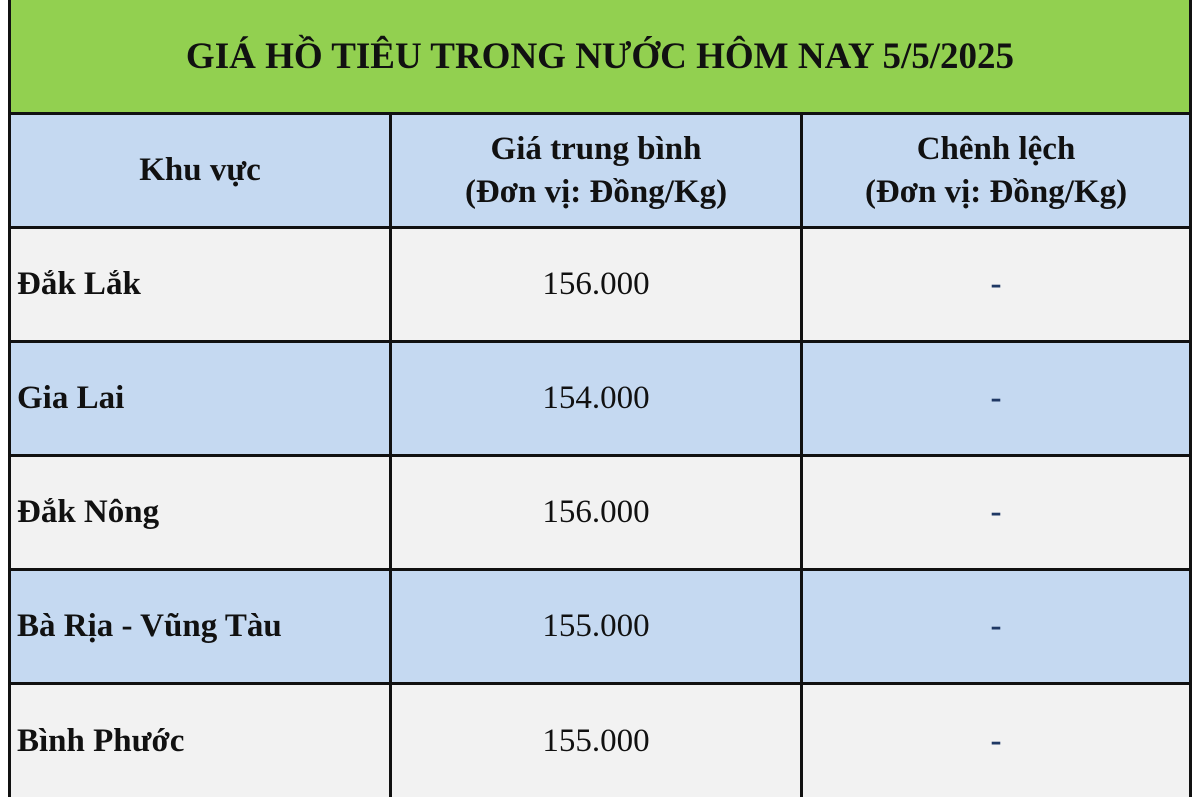 This screenshot has height=800, width=1200. I want to click on header-avg-price: Giá trung bình (Đơn vị: Đồng/Kg), so click(597, 170).